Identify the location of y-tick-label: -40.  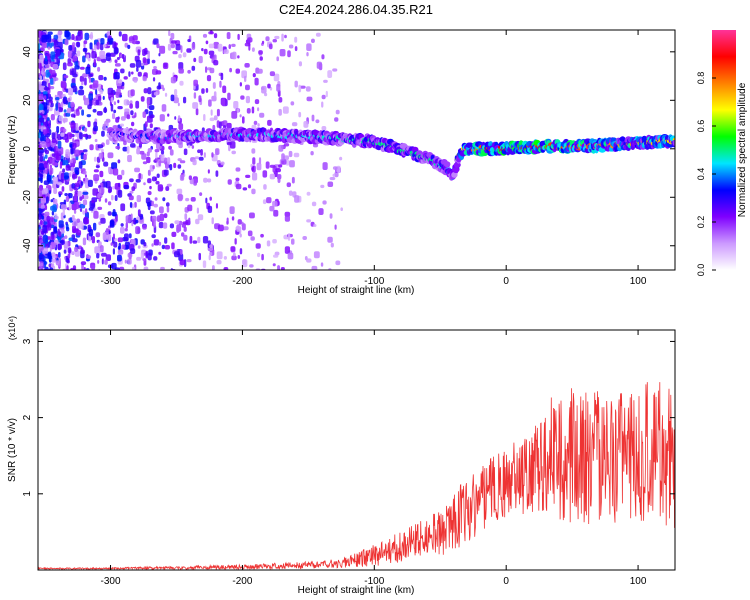
(27, 245).